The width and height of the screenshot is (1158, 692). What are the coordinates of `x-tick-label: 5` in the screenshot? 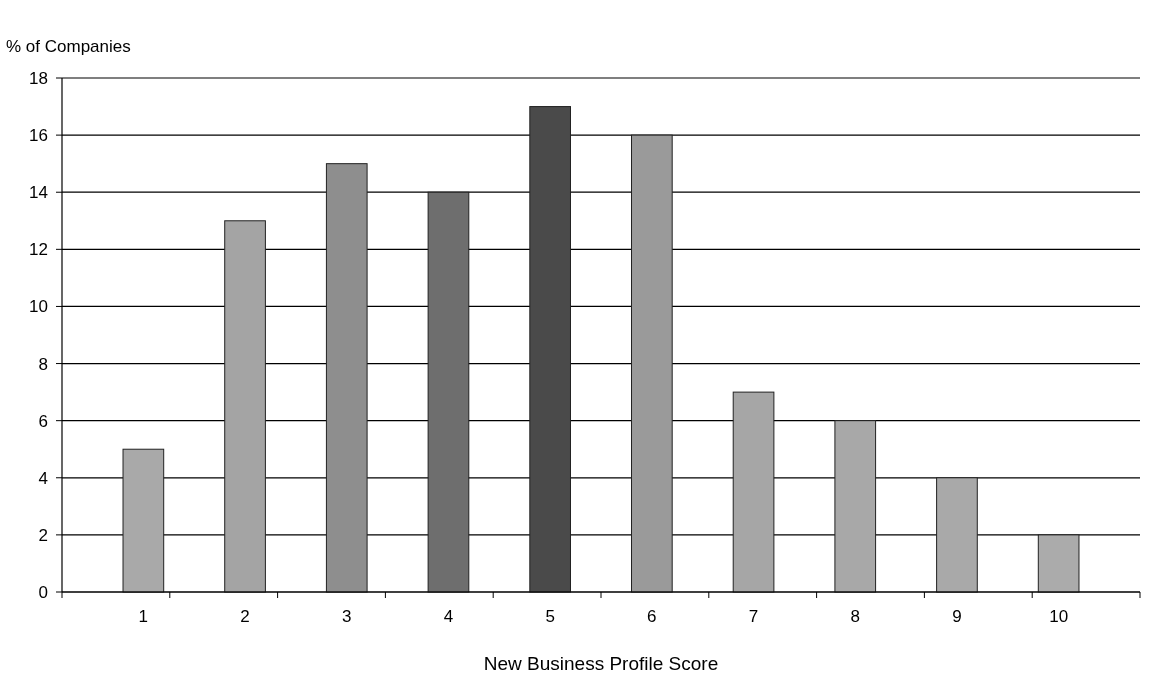 It's located at (550, 616).